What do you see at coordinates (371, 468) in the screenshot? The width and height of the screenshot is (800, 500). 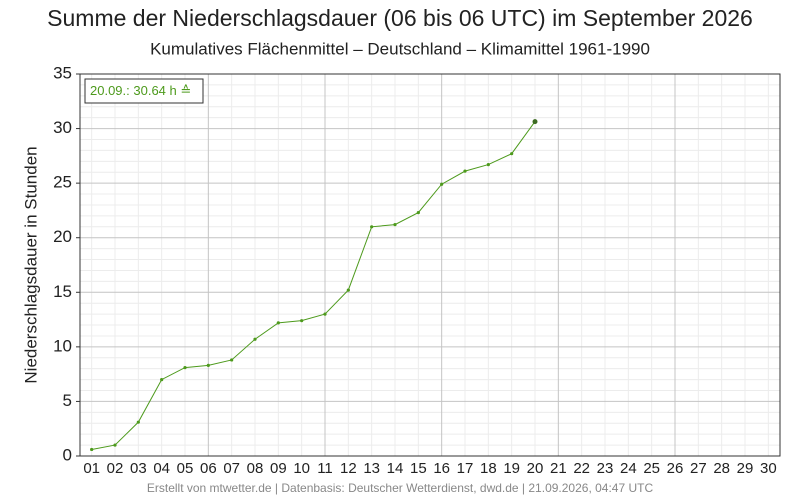 I see `x-tick-label: 13` at bounding box center [371, 468].